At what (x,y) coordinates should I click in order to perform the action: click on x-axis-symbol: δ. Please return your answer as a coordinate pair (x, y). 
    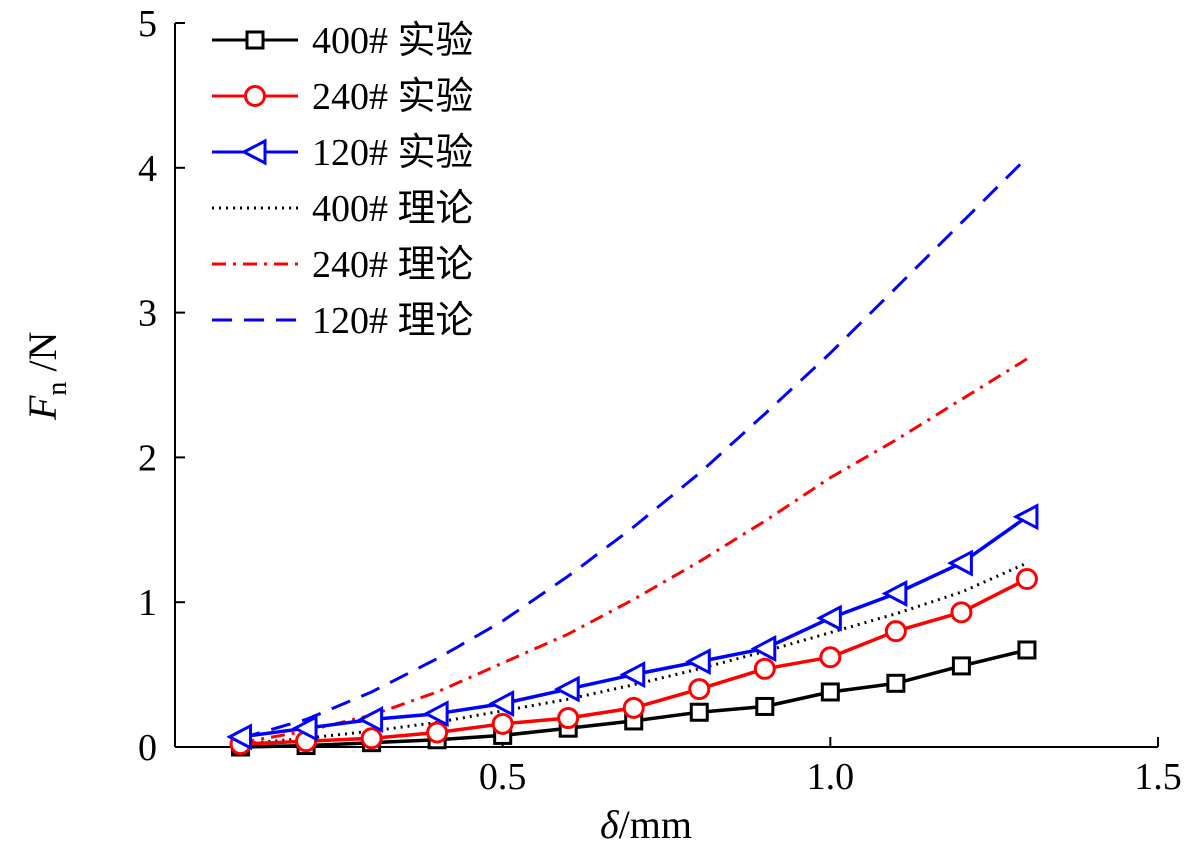
    Looking at the image, I should click on (610, 824).